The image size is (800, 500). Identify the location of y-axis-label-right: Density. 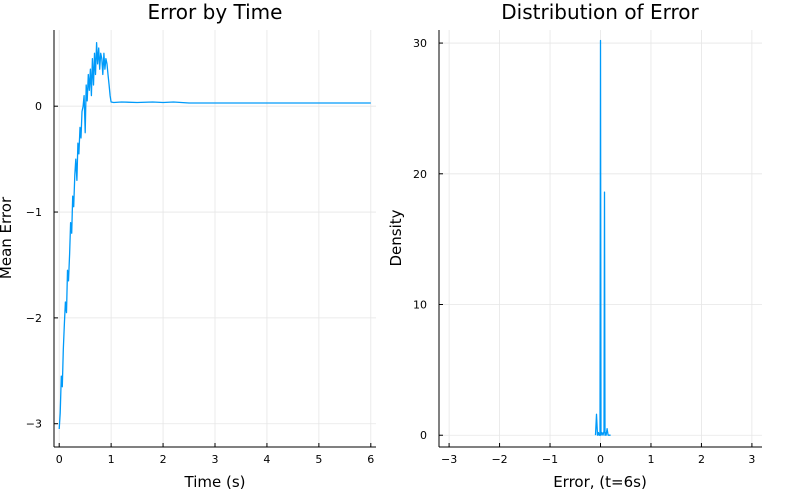
(396, 237).